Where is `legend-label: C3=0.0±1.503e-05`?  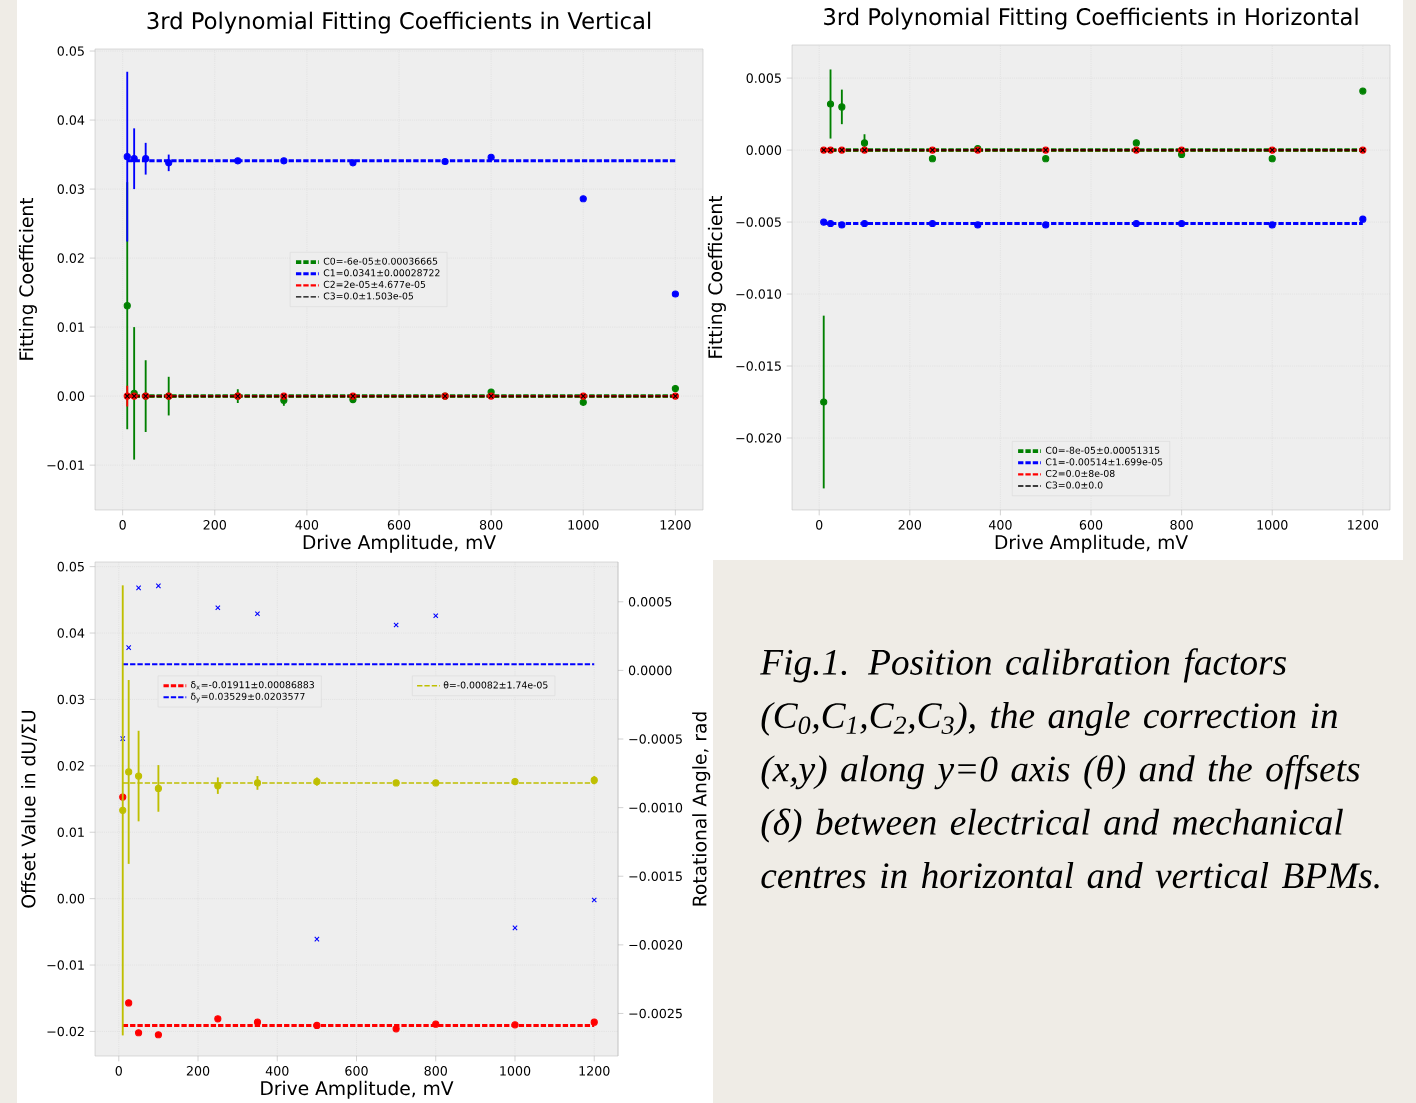
legend-label: C3=0.0±1.503e-05 is located at coordinates (368, 296).